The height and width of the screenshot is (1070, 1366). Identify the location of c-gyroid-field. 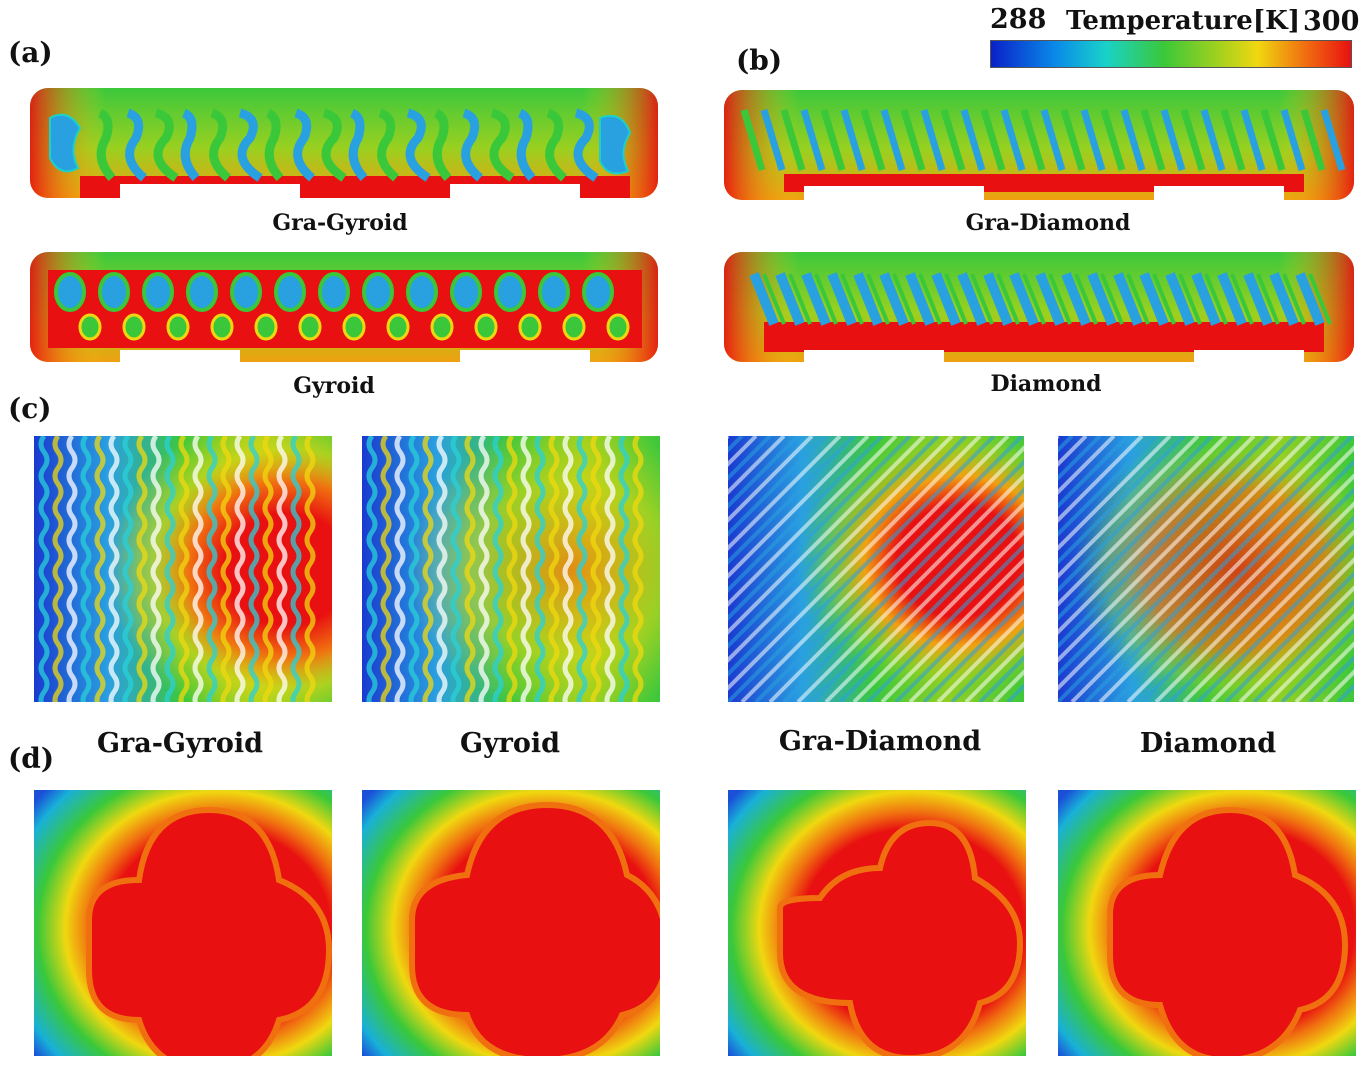
(511, 569).